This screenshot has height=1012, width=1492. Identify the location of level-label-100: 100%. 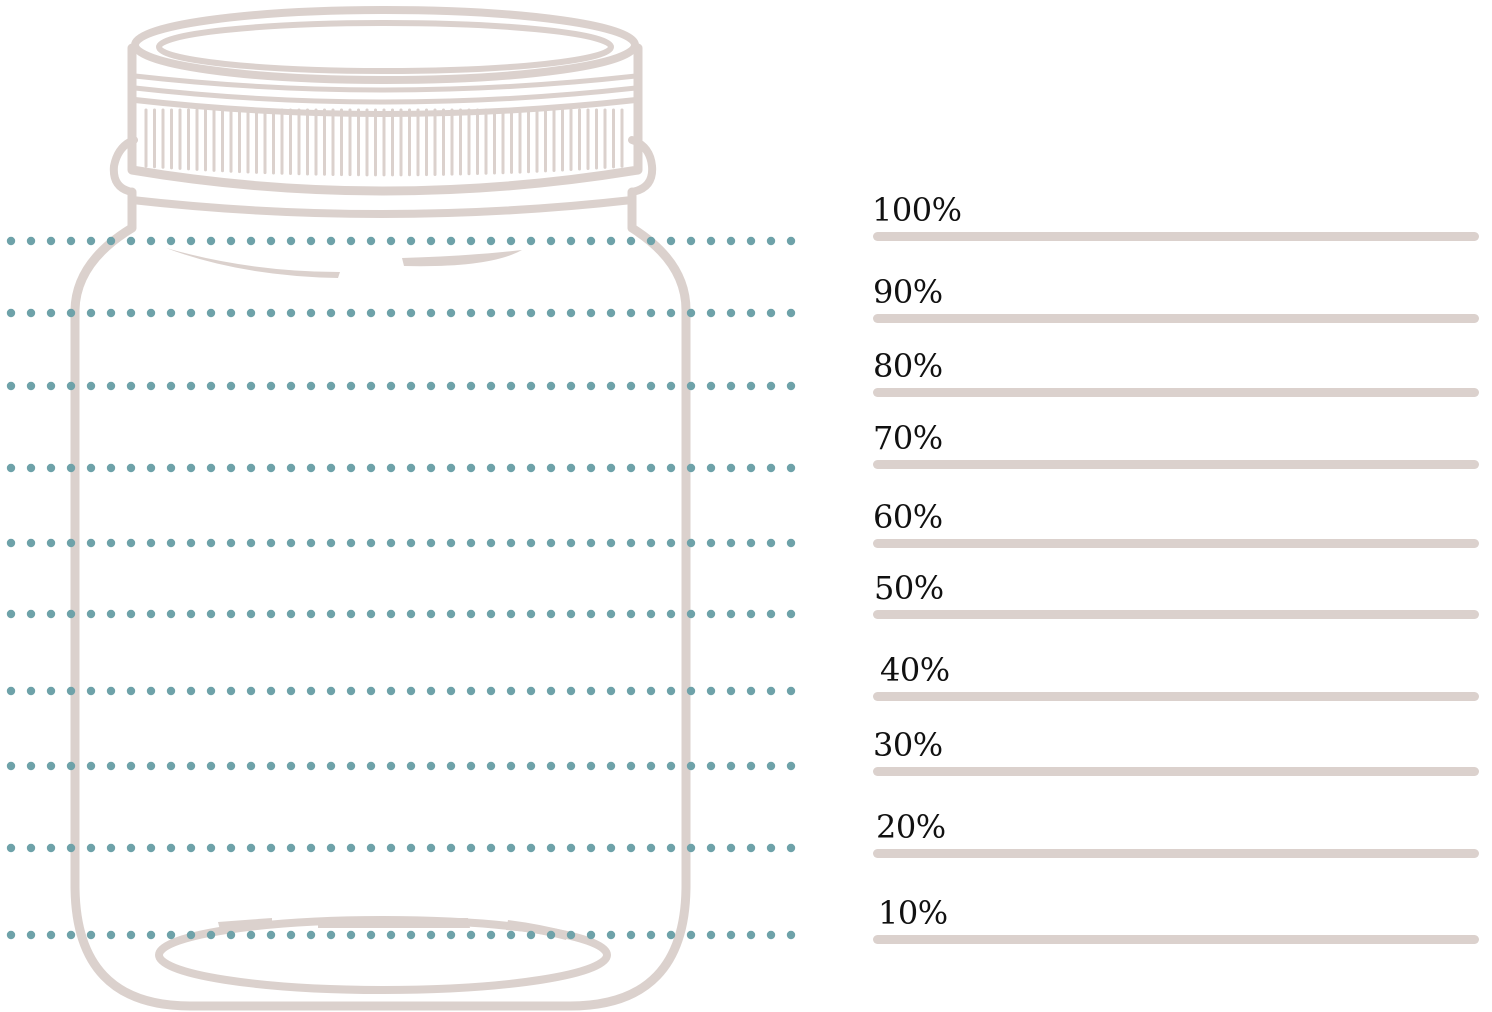
(917, 210).